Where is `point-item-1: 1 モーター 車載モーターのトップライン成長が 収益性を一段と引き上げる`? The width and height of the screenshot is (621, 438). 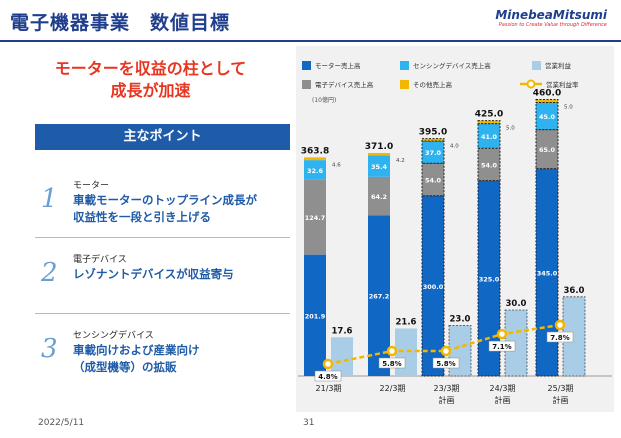 point-item-1: 1 モーター 車載モーターのトップライン成長が 収益性を一段と引き上げる is located at coordinates (162, 203).